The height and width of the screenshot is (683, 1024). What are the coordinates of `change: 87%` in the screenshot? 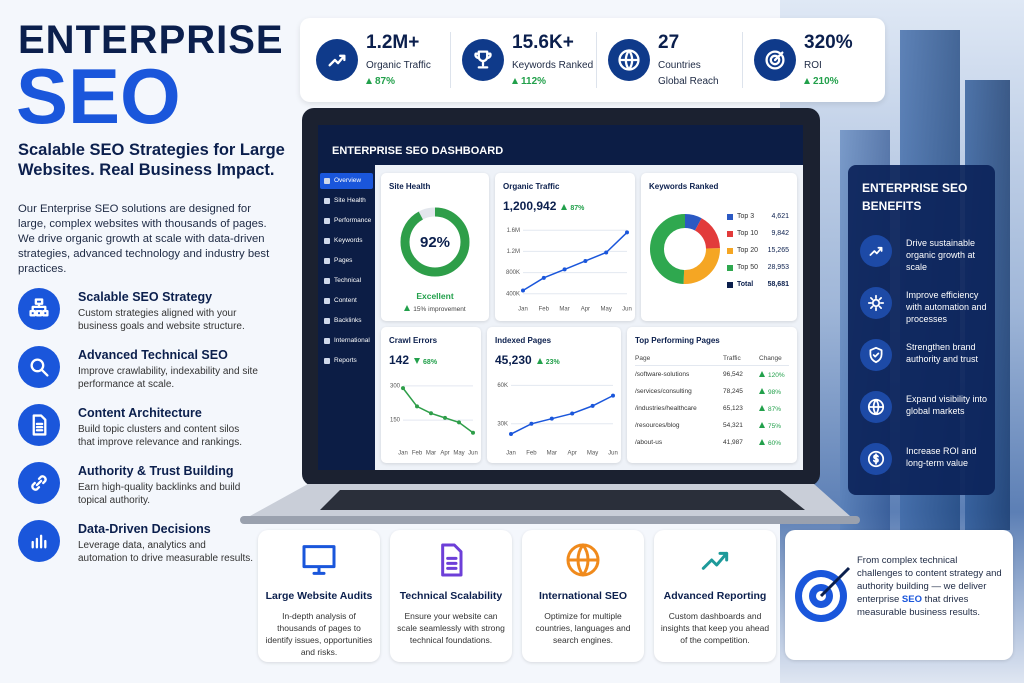 It's located at (770, 409).